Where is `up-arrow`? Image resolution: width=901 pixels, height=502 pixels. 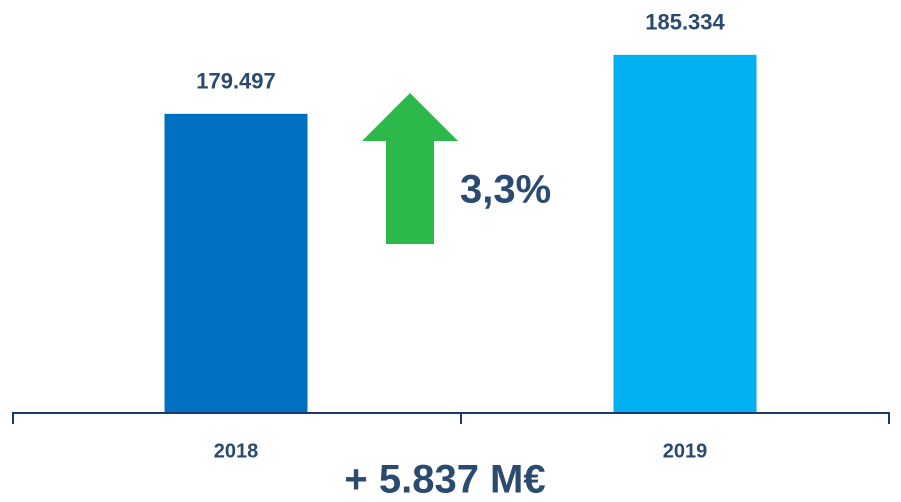
up-arrow is located at coordinates (410, 168).